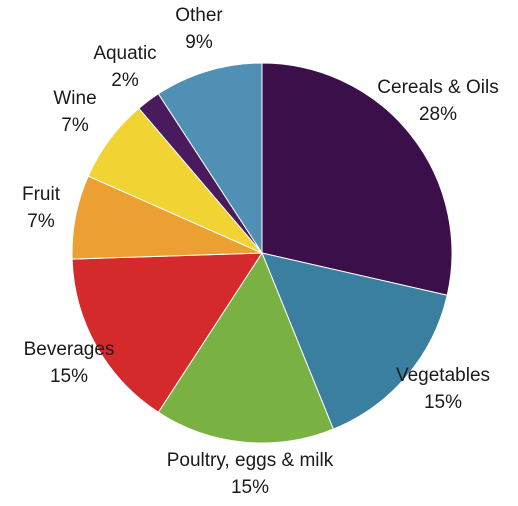 The image size is (518, 506). I want to click on slice-value-wine: 7%, so click(75, 125).